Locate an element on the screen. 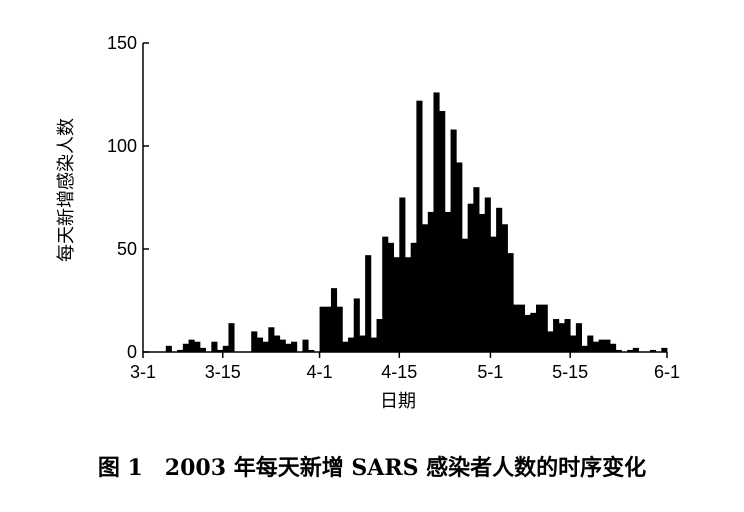  y-axis-title: 每天新增感染人数 is located at coordinates (66, 190).